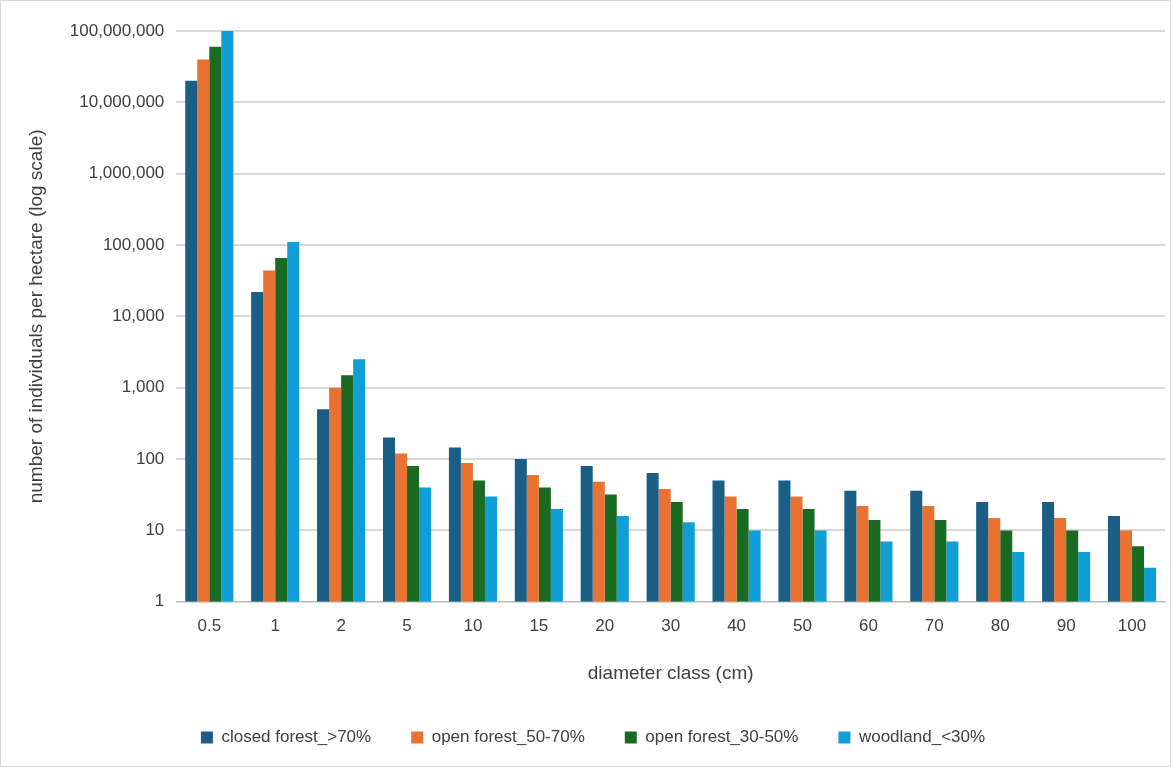 Image resolution: width=1171 pixels, height=767 pixels. What do you see at coordinates (150, 458) in the screenshot?
I see `y-tick-label: 100` at bounding box center [150, 458].